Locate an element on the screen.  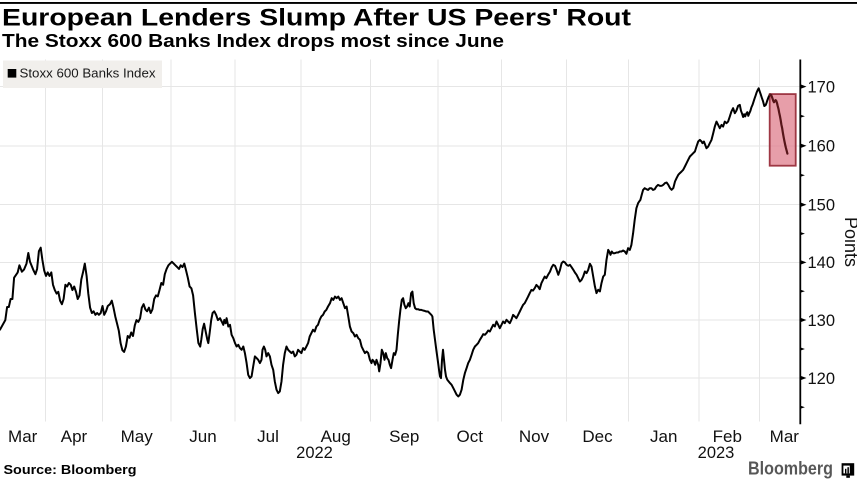
svg-text: Jun is located at coordinates (202, 436).